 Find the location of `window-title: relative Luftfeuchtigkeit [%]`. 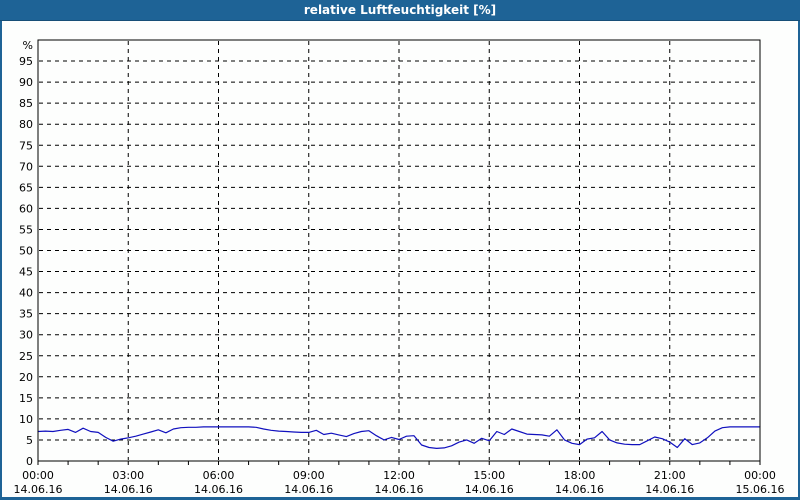

window-title: relative Luftfeuchtigkeit [%] is located at coordinates (400, 10).